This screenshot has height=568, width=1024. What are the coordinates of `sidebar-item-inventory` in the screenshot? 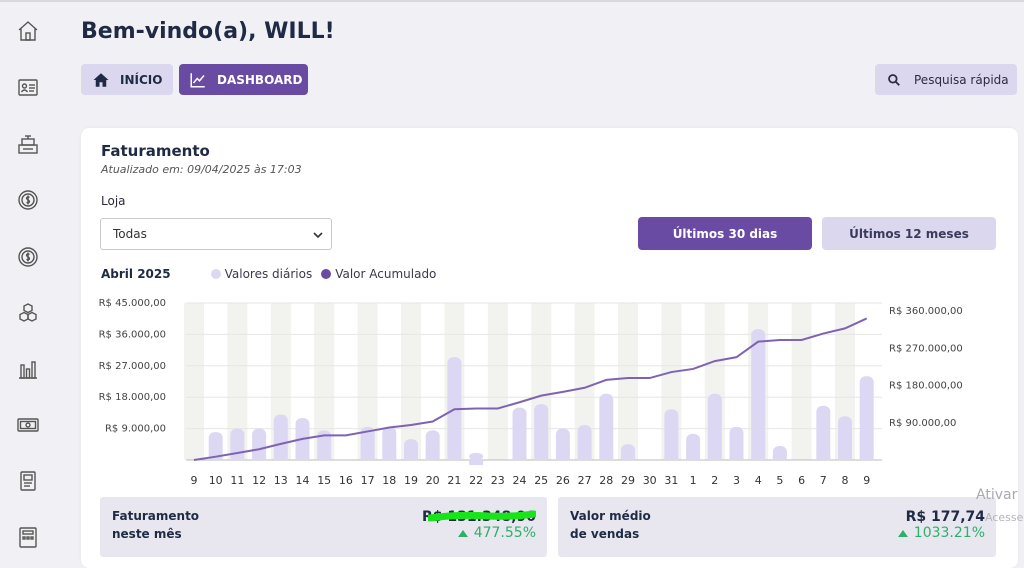 It's located at (28, 313).